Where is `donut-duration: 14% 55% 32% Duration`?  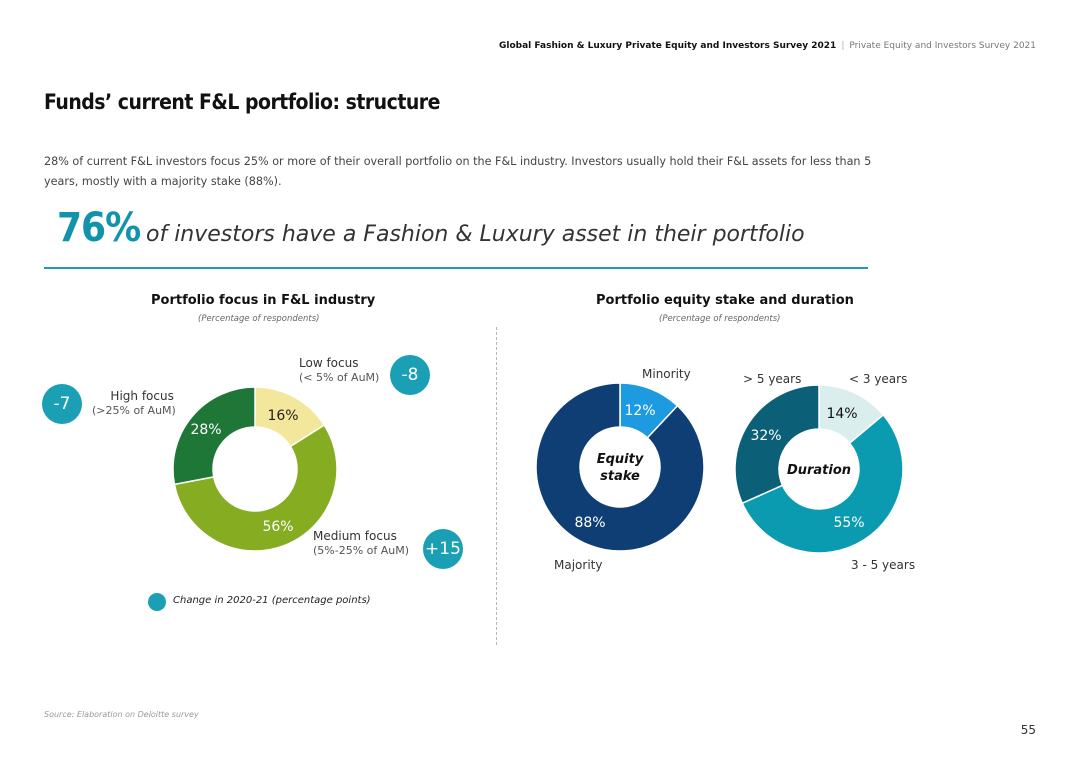 donut-duration: 14% 55% 32% Duration is located at coordinates (819, 469).